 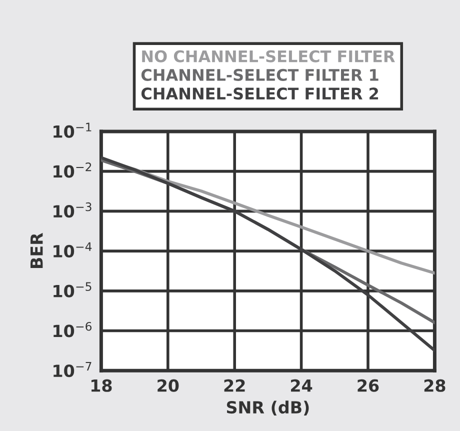 I want to click on x-tick-label: 22, so click(x=234, y=385).